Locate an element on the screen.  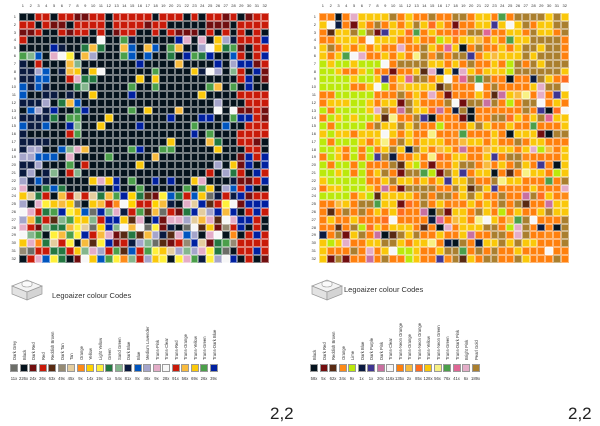
row-number: 8 is located at coordinates (14, 71).